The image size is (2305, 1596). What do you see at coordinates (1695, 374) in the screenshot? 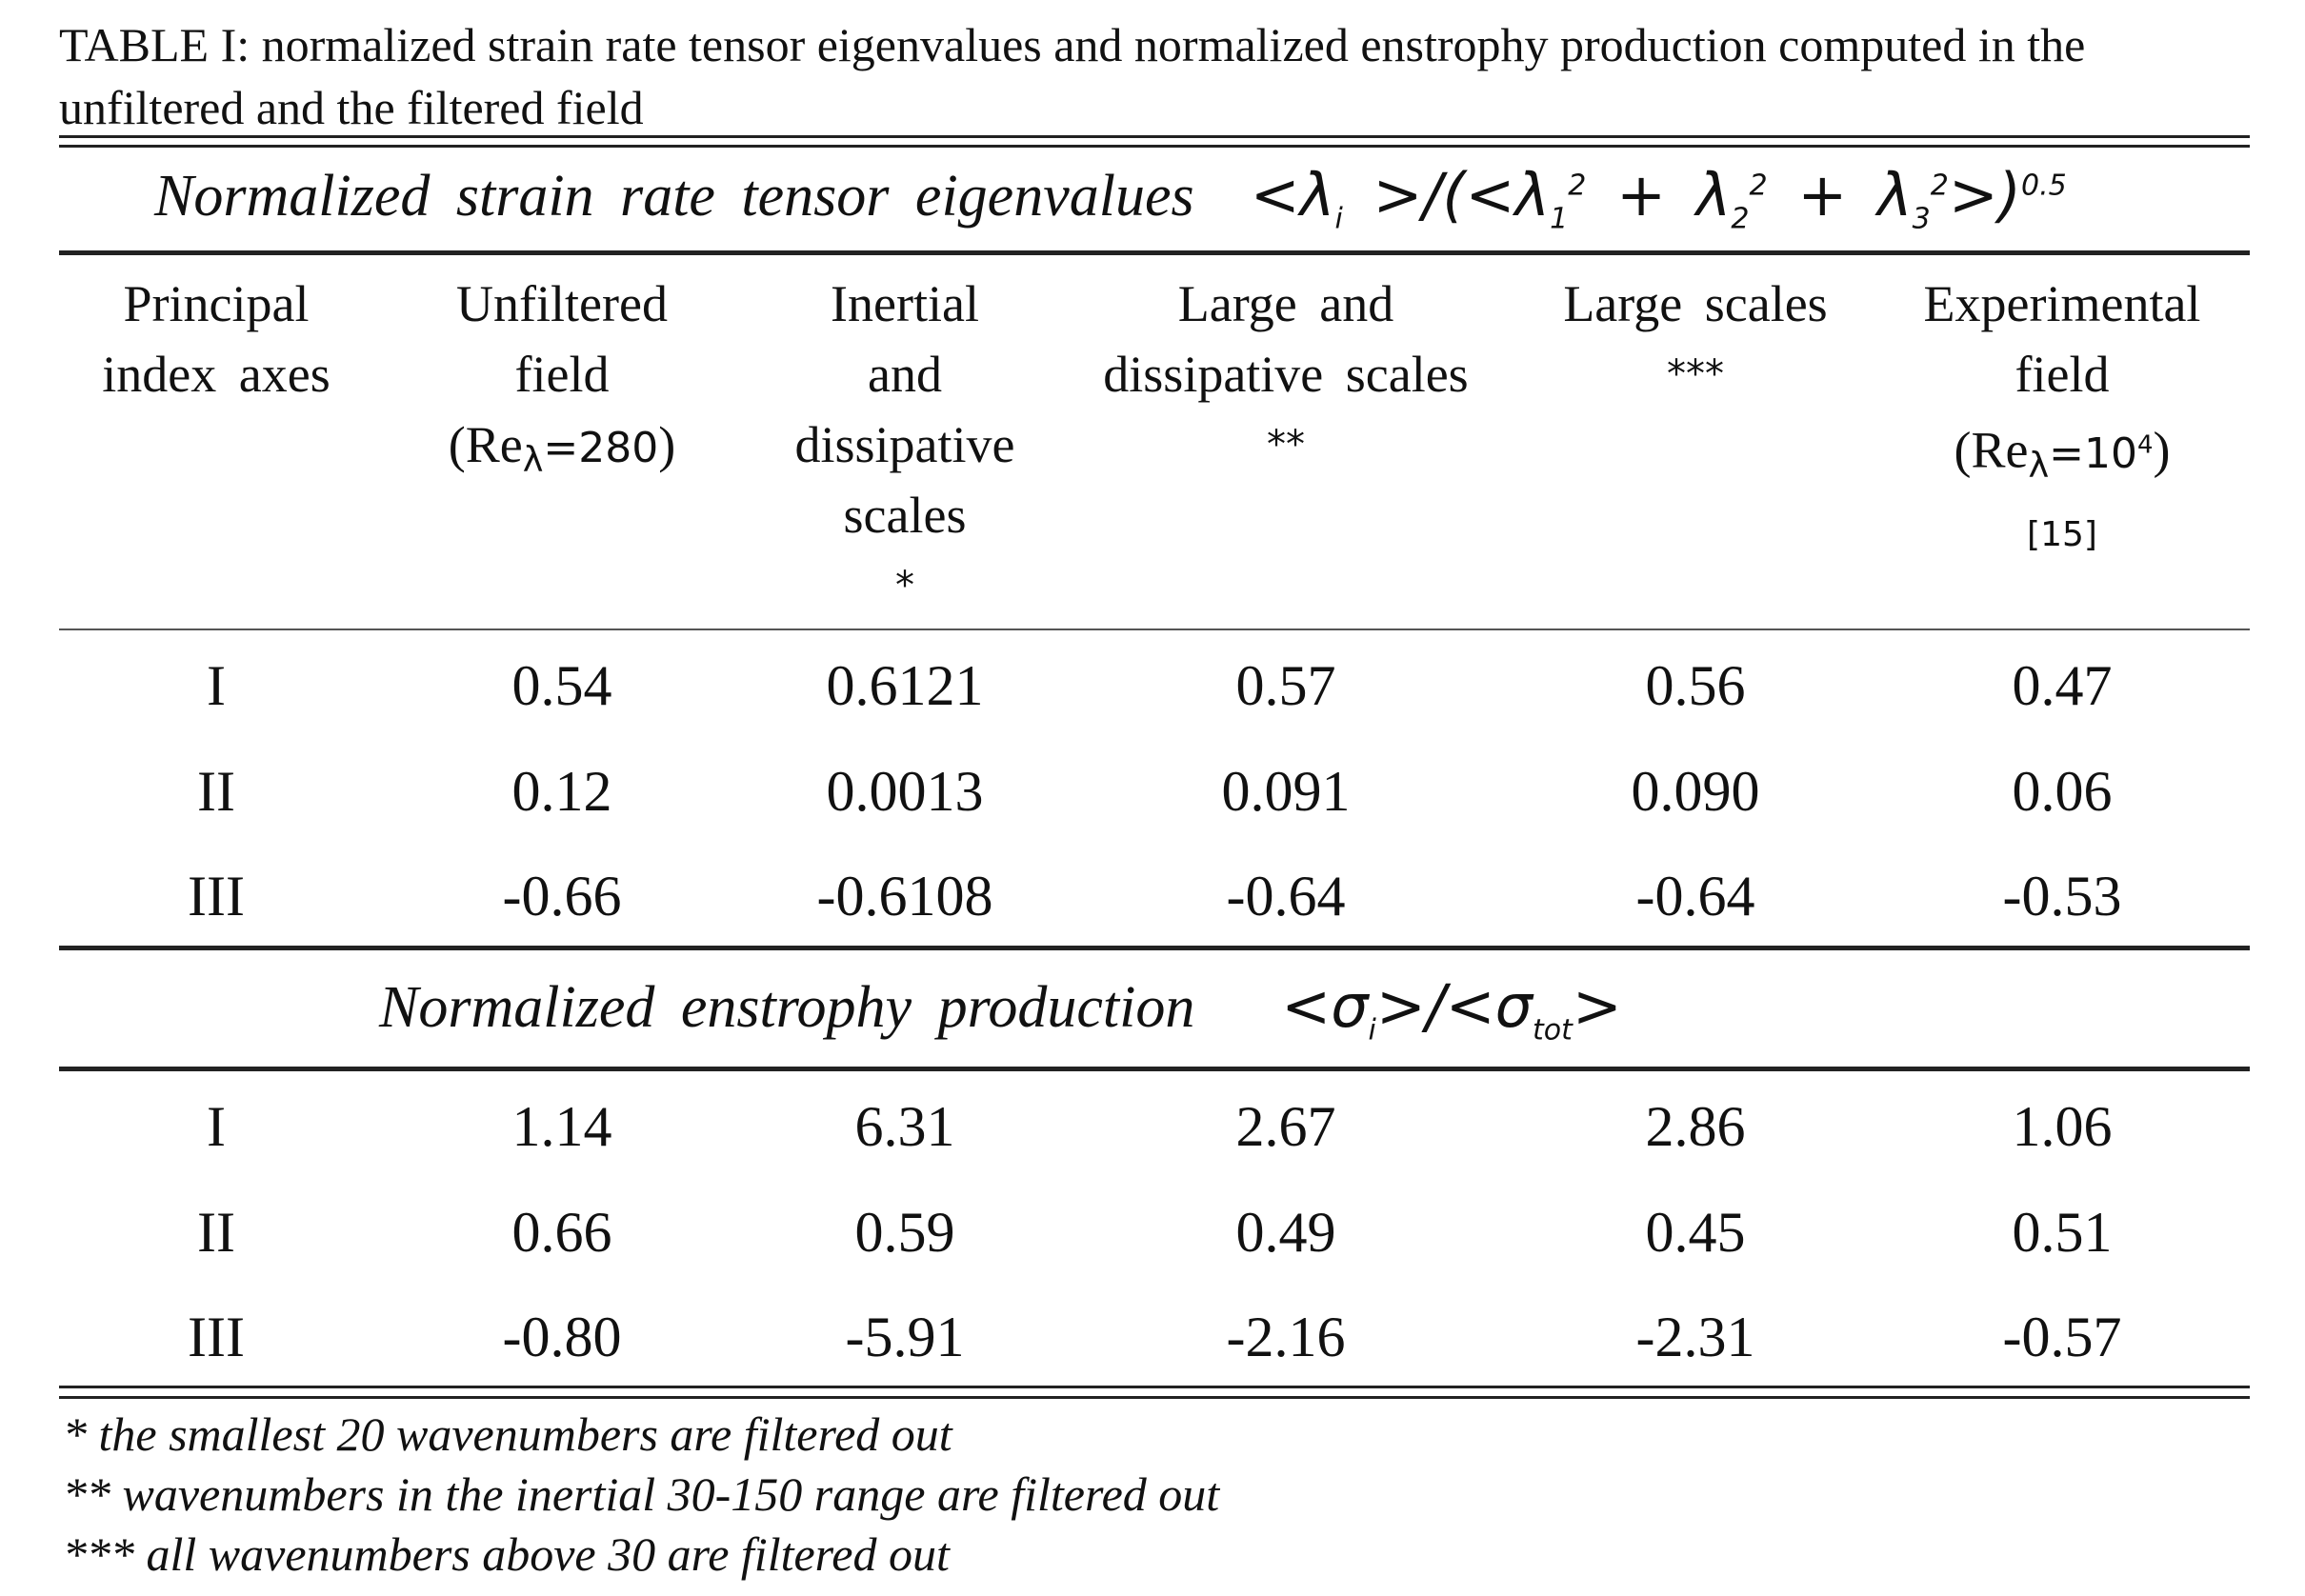
I see `header-marker: ***` at bounding box center [1695, 374].